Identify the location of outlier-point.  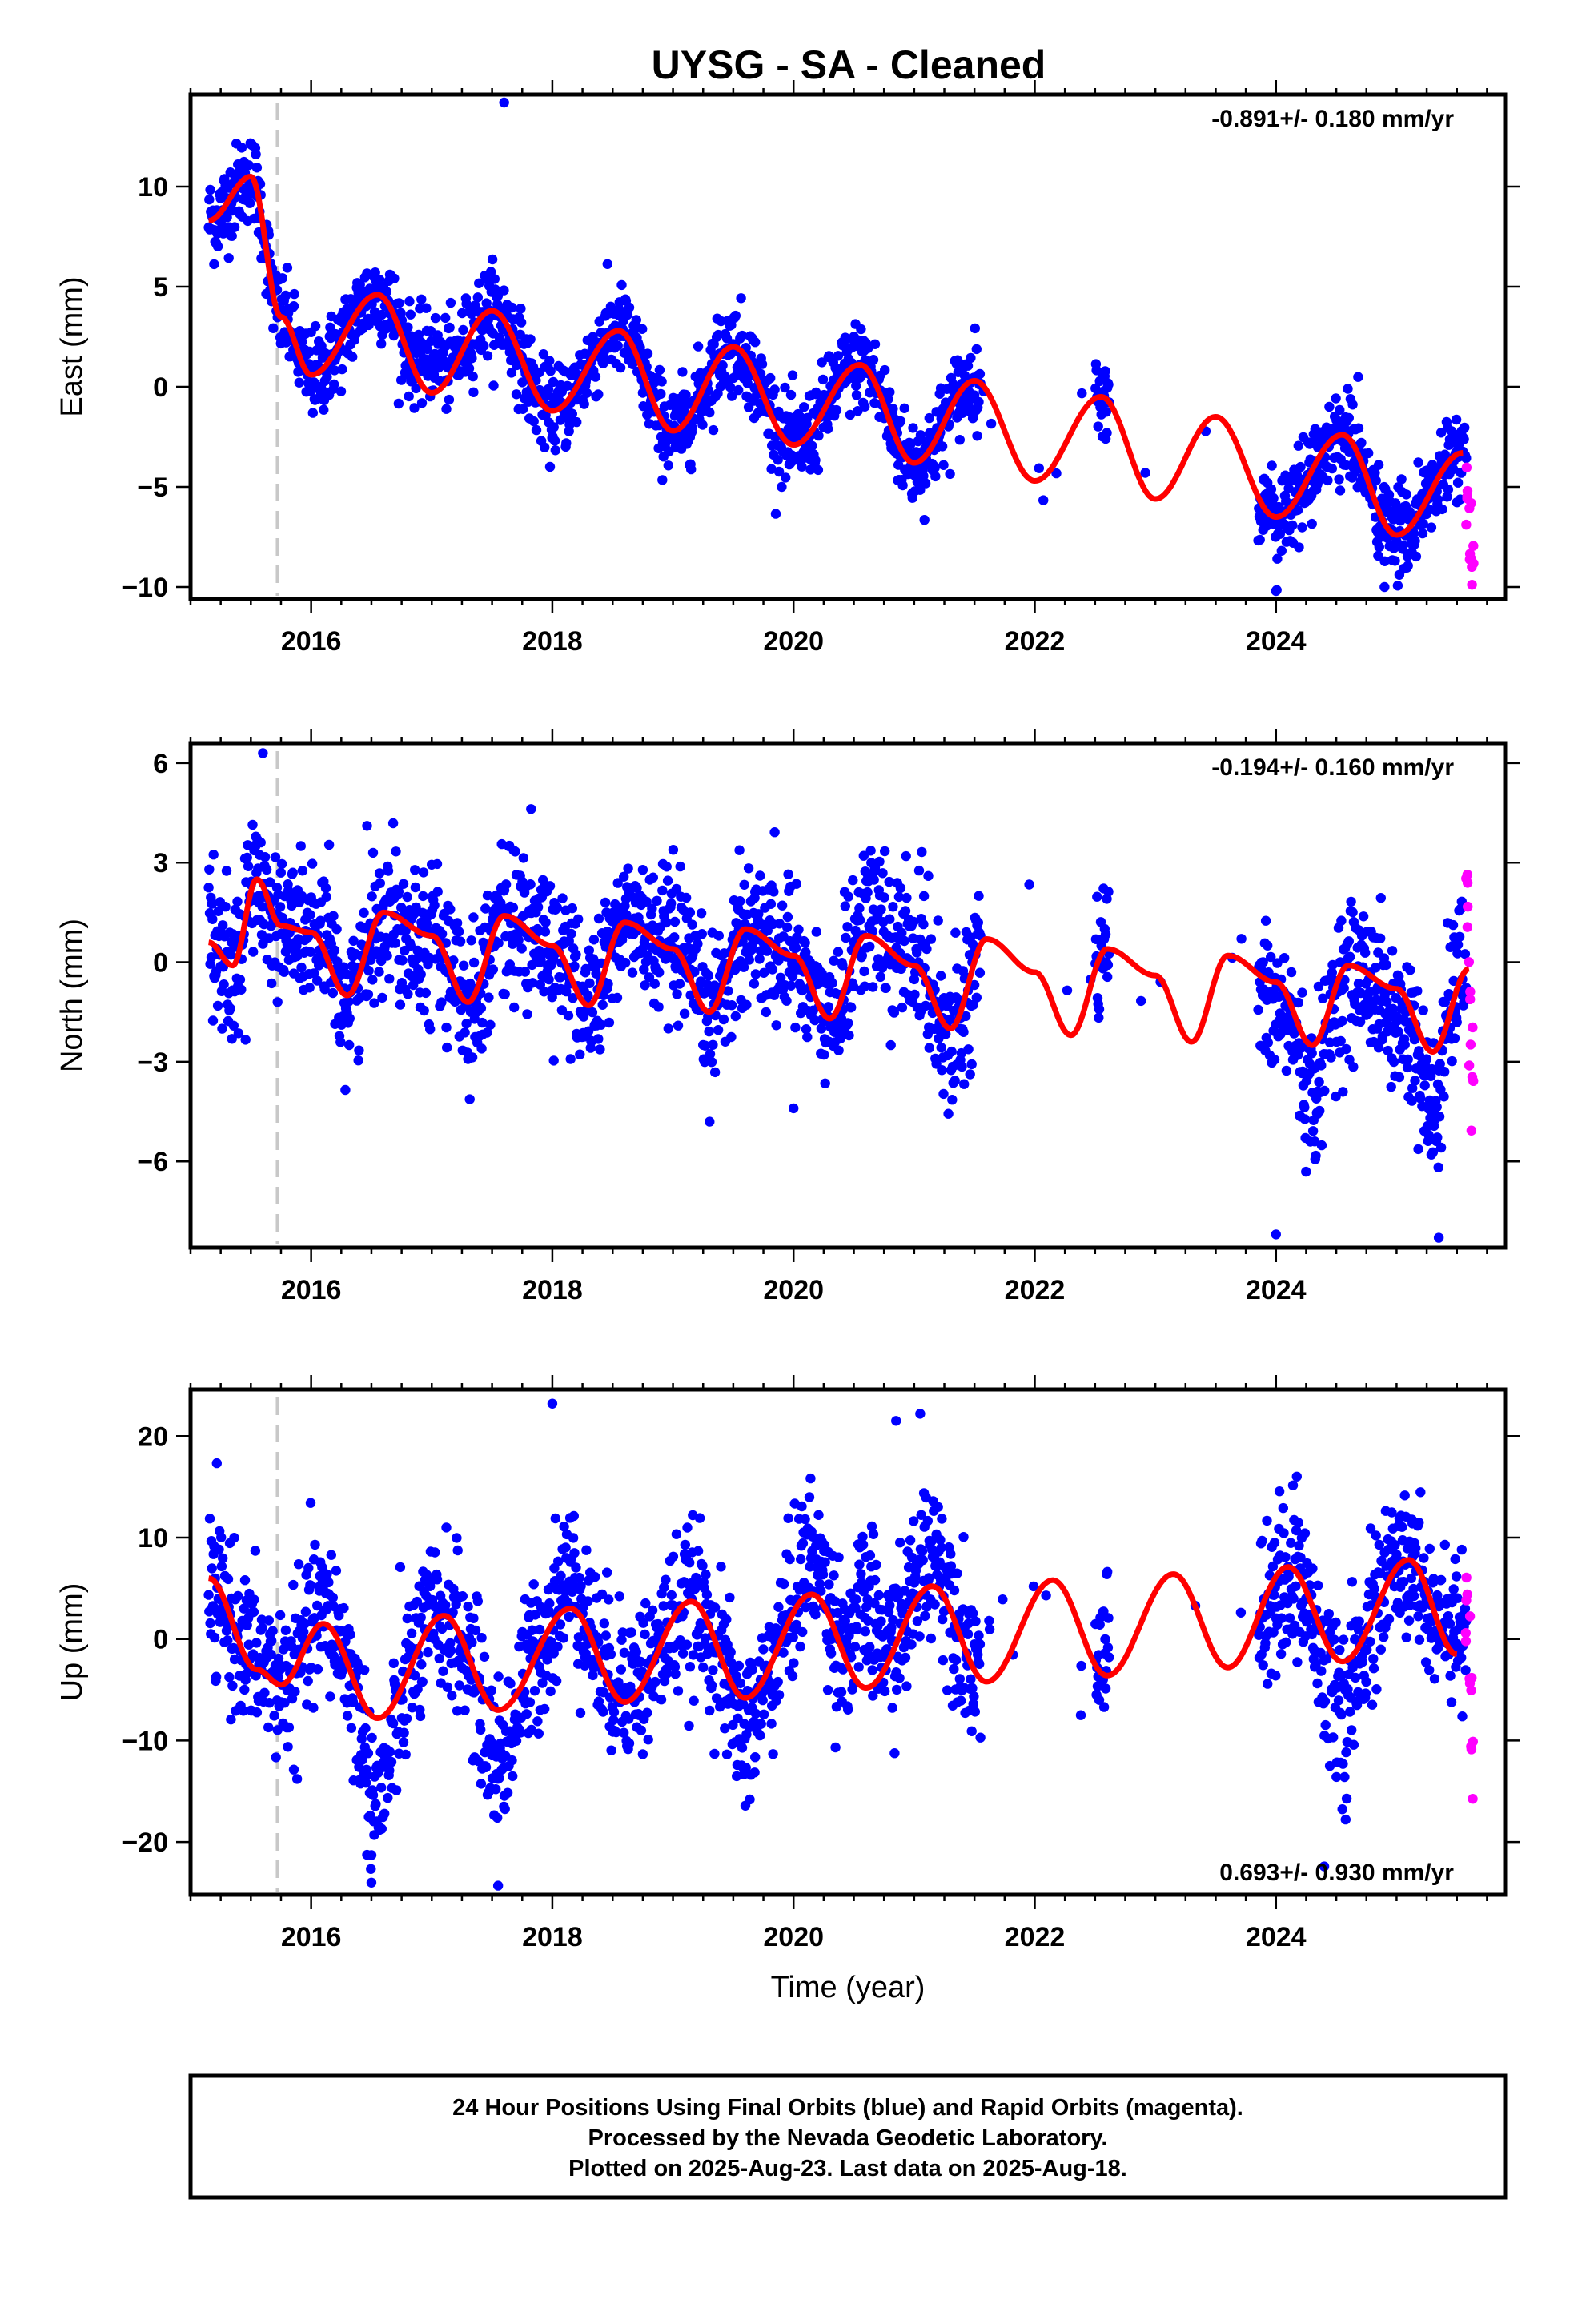
(1276, 1234).